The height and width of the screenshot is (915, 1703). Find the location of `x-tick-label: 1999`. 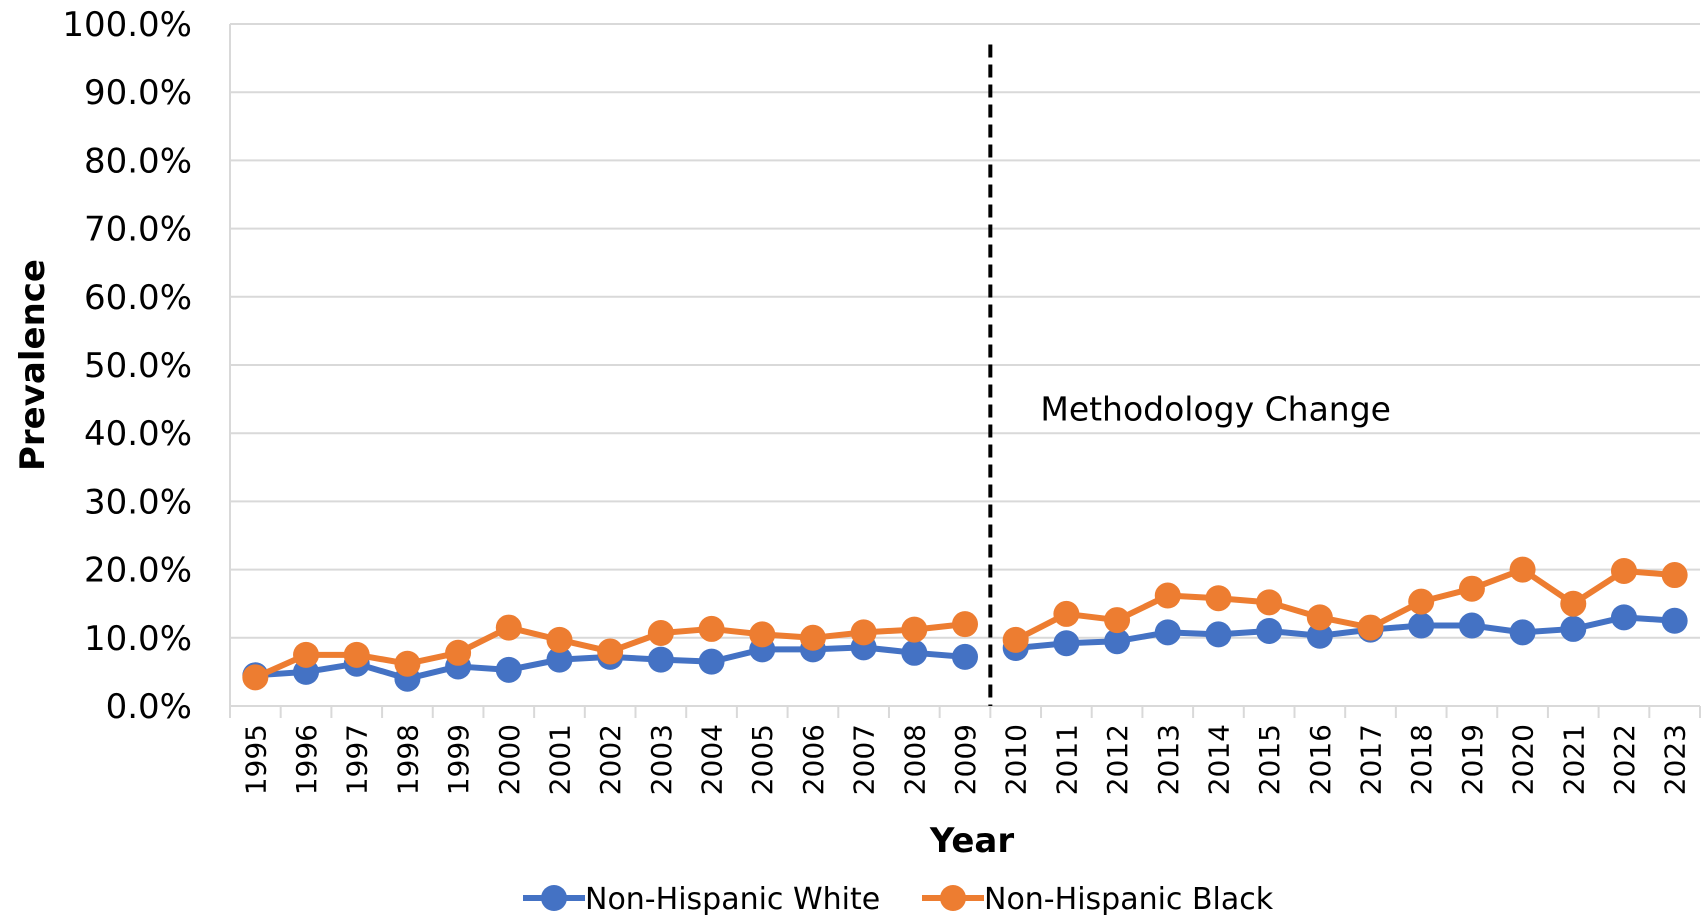

x-tick-label: 1999 is located at coordinates (458, 759).